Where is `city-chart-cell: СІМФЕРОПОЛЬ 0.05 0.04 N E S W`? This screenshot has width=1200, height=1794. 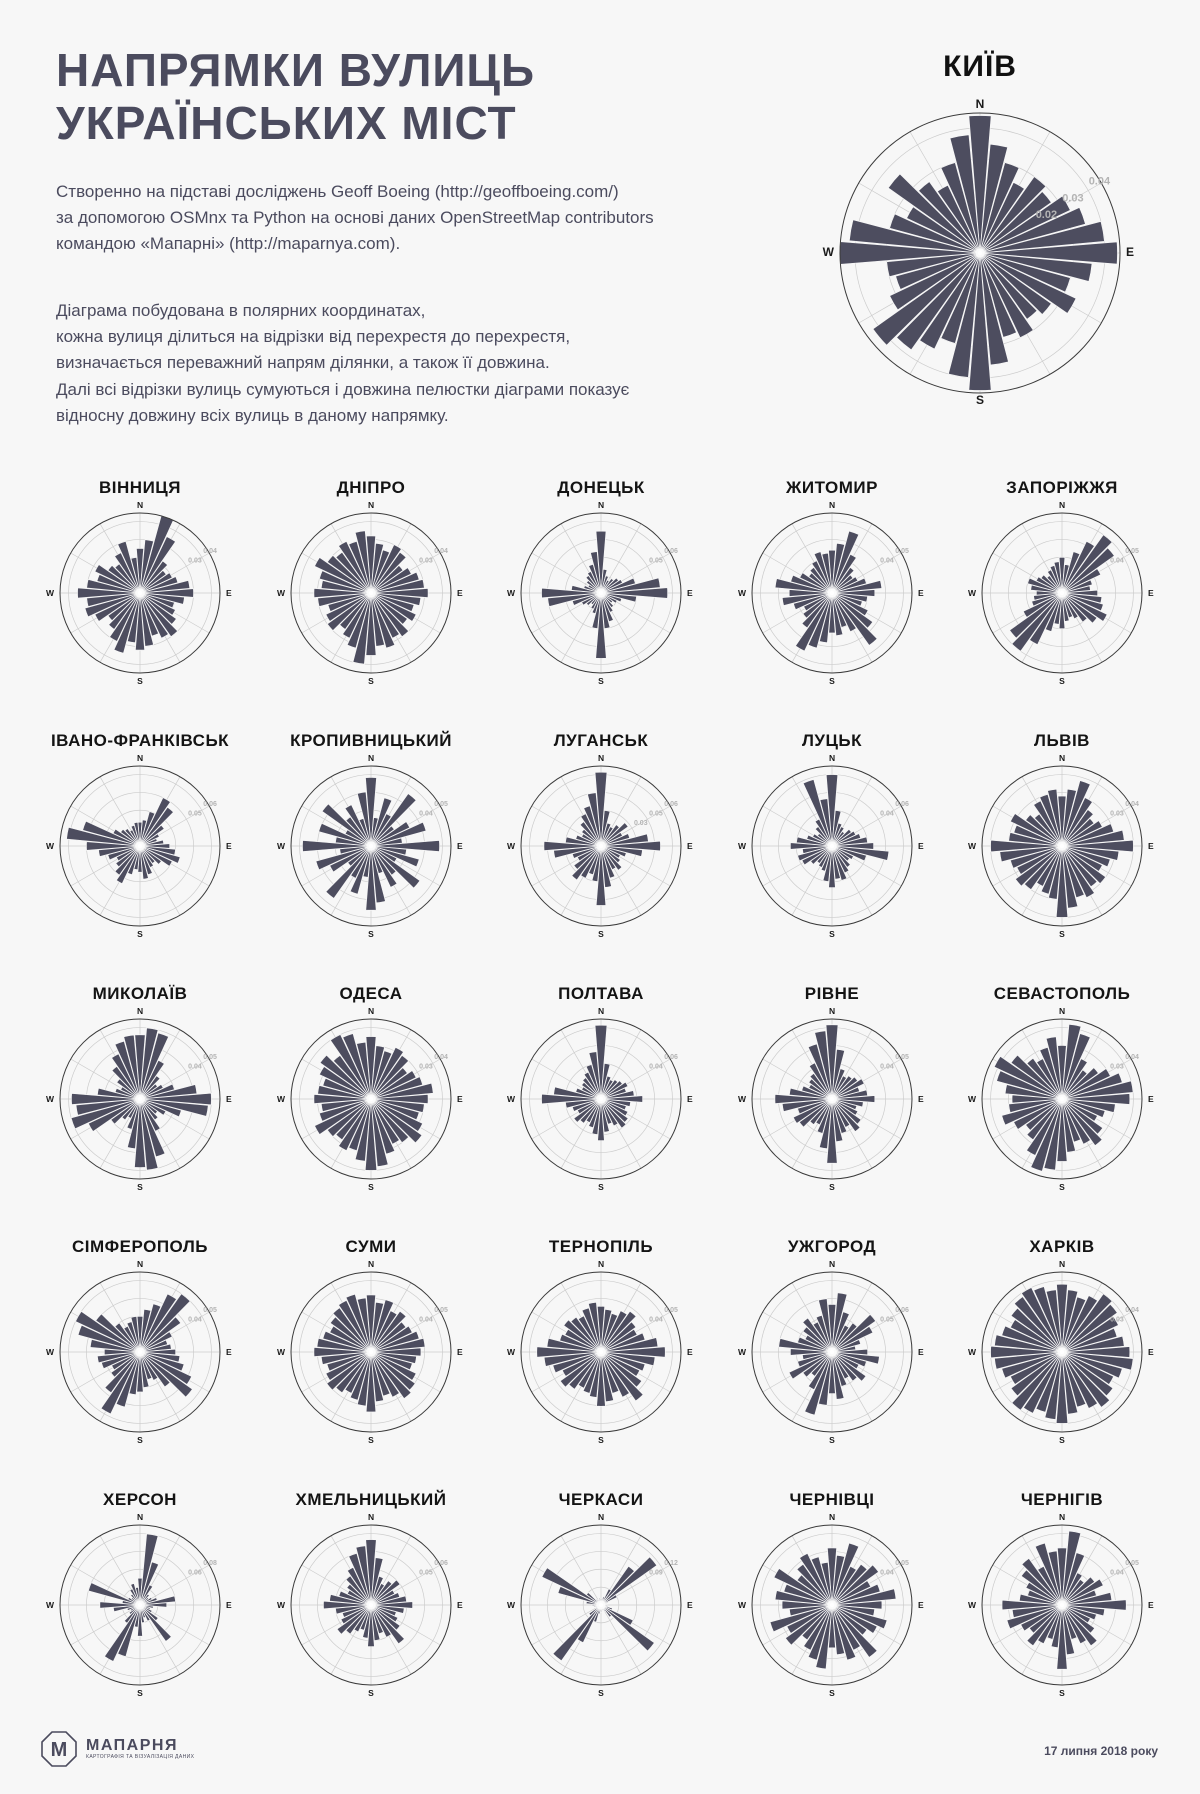
city-chart-cell: СІМФЕРОПОЛЬ 0.05 0.04 N E S W is located at coordinates (140, 1342).